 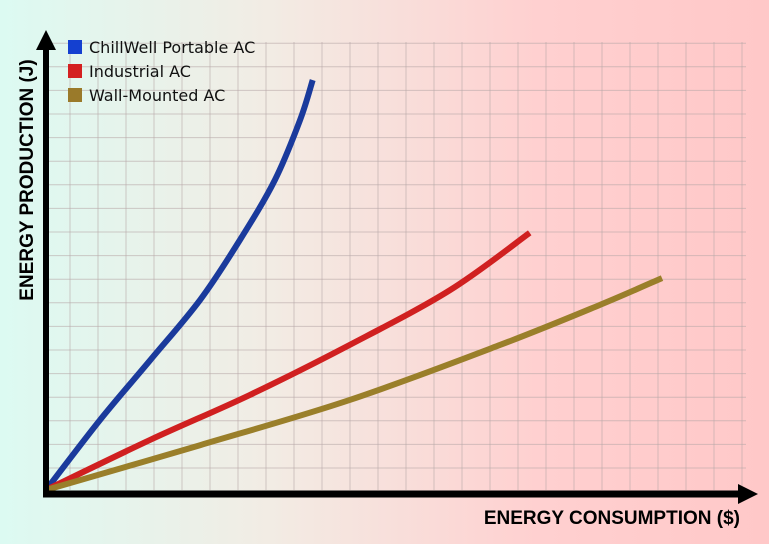 I want to click on x-axis-arrow-icon, so click(x=748, y=494).